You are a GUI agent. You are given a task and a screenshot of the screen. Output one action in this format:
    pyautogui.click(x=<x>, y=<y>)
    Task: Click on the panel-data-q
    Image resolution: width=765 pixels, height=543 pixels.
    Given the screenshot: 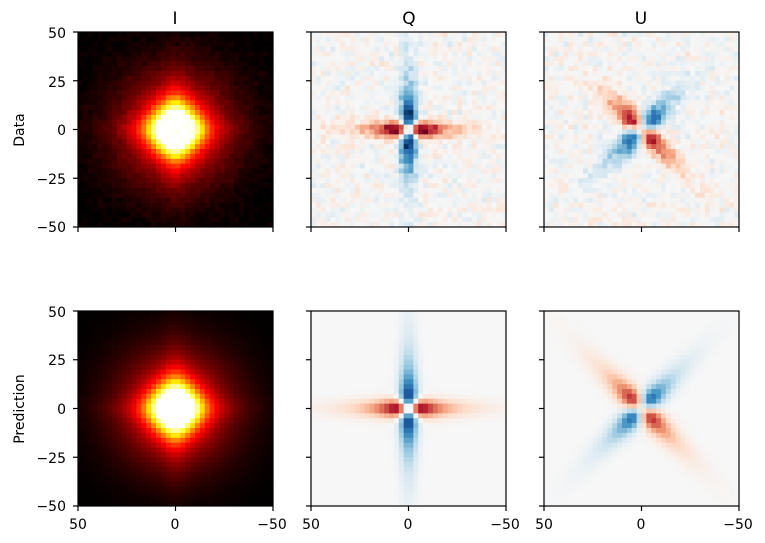 What is the action you would take?
    pyautogui.click(x=409, y=130)
    